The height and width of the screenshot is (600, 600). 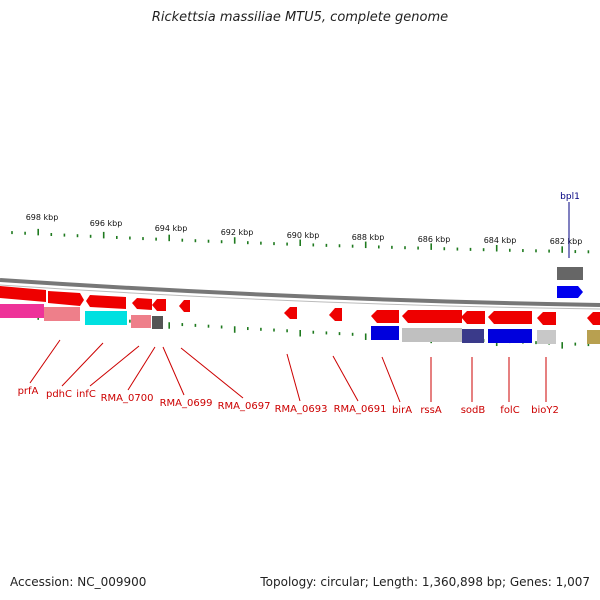 I want to click on genome-backbone, so click(x=300, y=292).